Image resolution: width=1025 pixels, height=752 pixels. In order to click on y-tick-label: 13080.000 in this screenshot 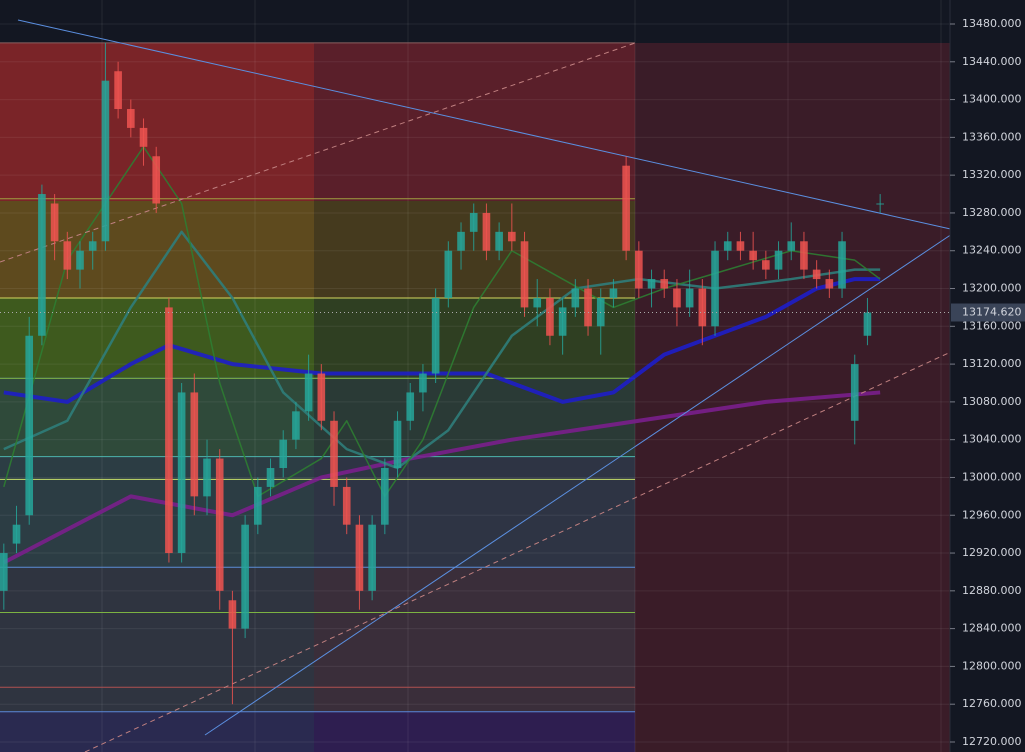, I will do `click(992, 401)`.